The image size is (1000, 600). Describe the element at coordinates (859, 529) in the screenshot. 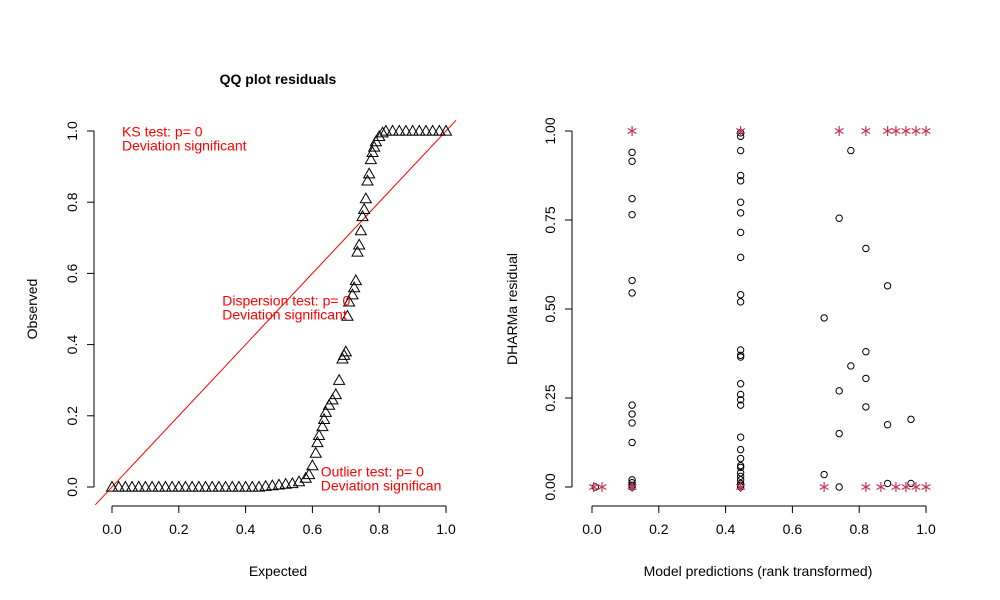

I see `residual-x-tick-label: 0.8` at that location.